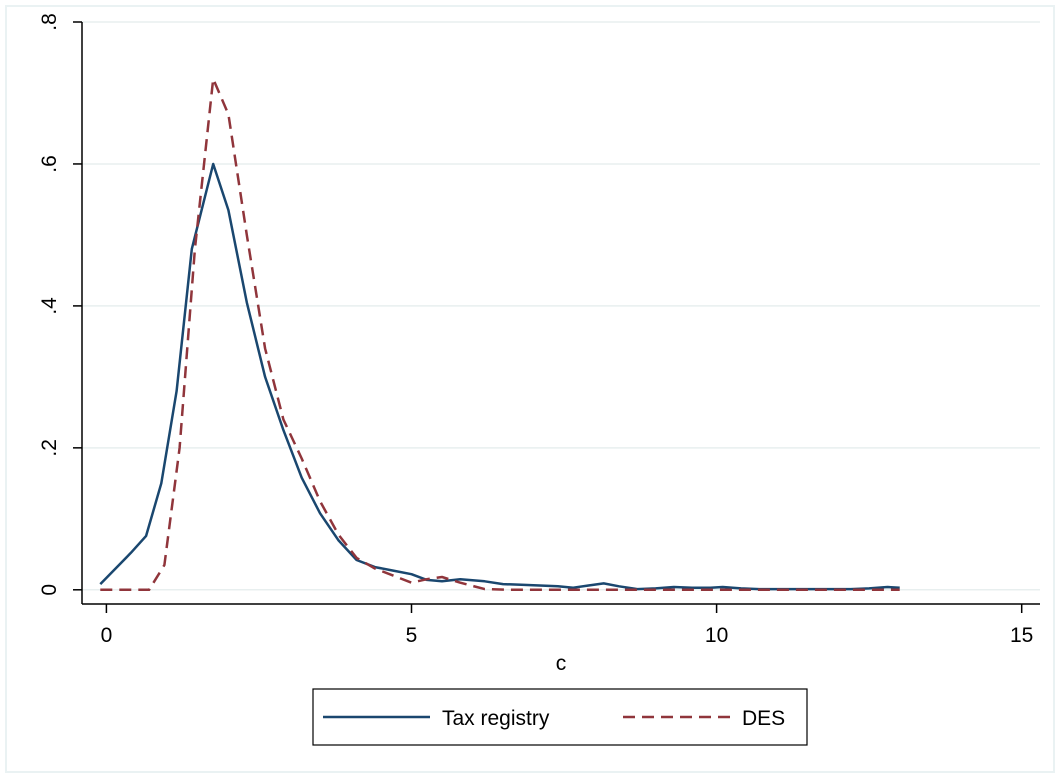 This screenshot has height=778, width=1060. What do you see at coordinates (716, 635) in the screenshot?
I see `x-tick-label-2: 10` at bounding box center [716, 635].